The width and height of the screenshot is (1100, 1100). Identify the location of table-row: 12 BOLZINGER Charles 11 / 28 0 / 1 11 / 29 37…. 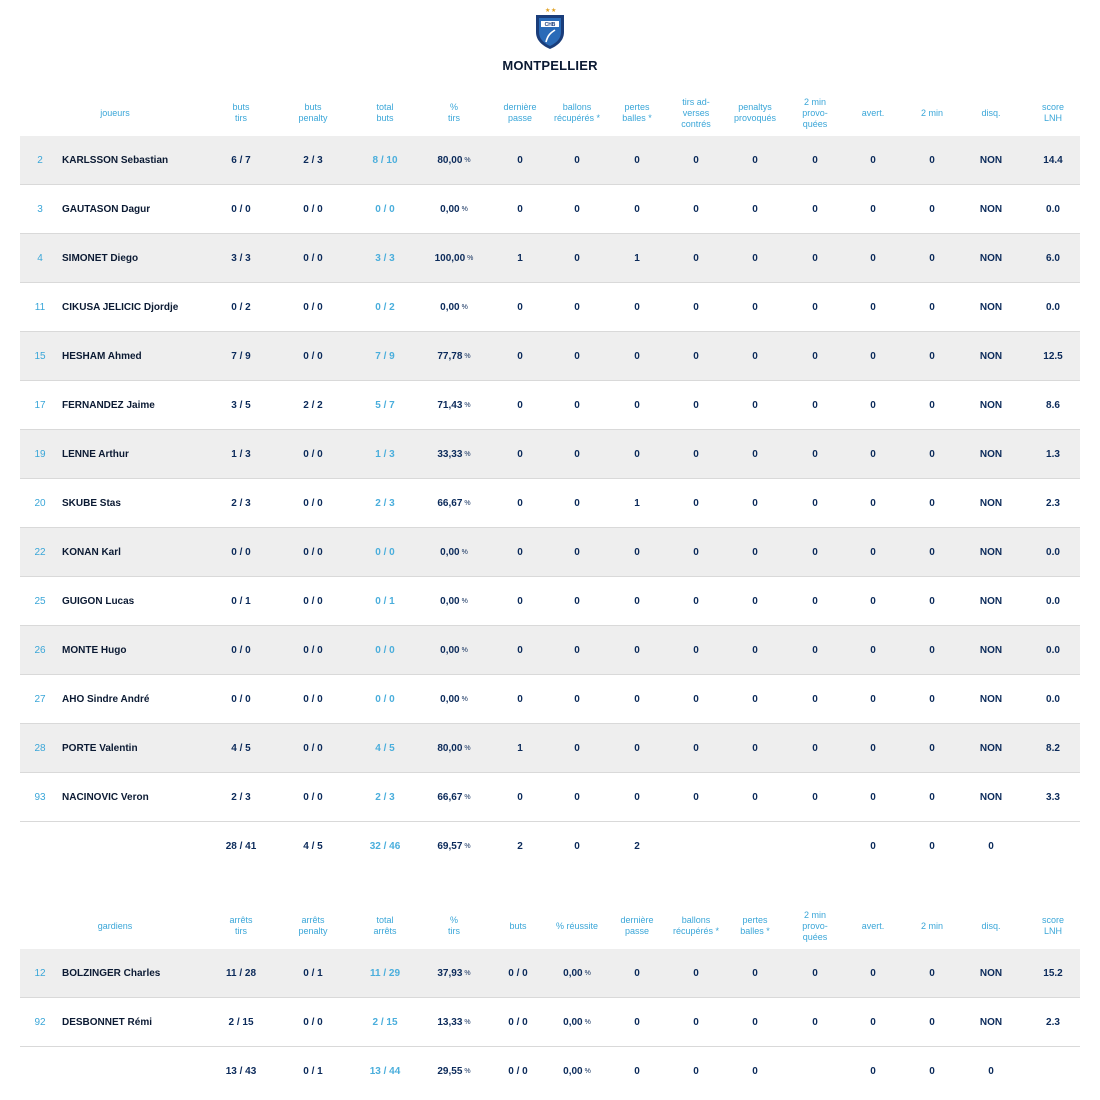
(550, 973).